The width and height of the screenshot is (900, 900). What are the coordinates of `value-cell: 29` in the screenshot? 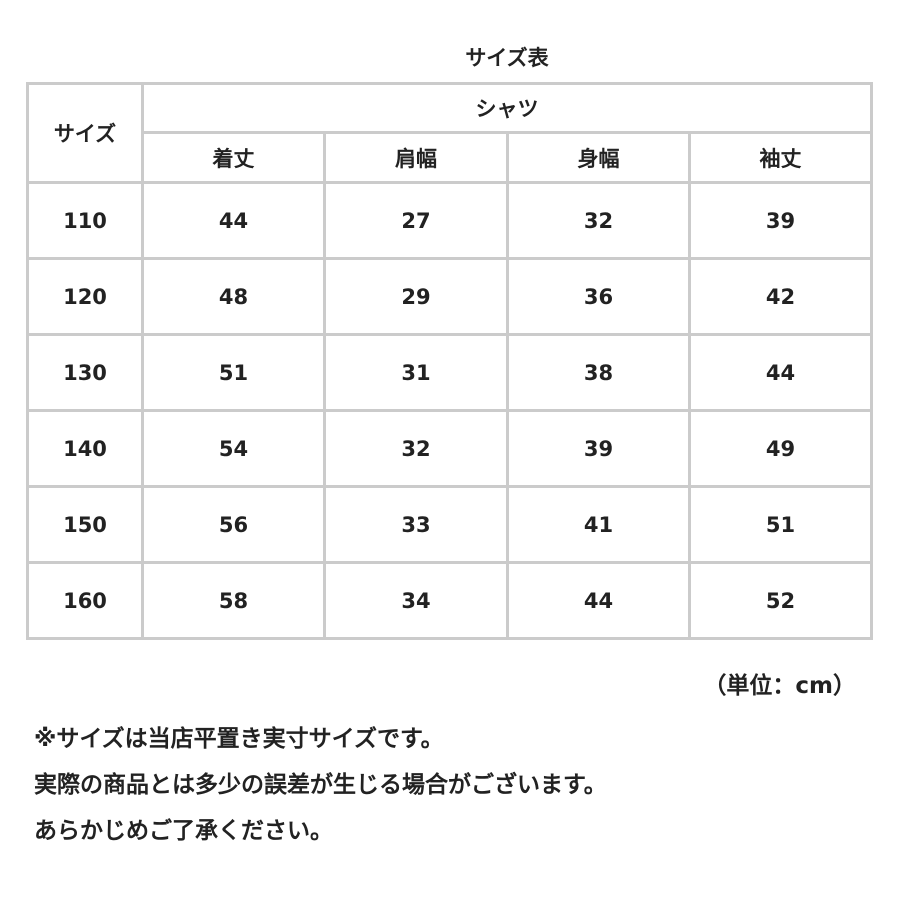 It's located at (416, 296).